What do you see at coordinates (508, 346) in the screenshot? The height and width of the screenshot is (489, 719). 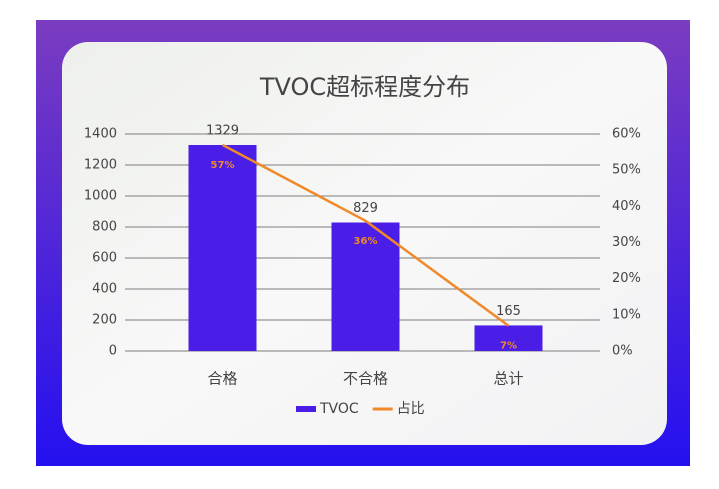 I see `line-value-label: 7%` at bounding box center [508, 346].